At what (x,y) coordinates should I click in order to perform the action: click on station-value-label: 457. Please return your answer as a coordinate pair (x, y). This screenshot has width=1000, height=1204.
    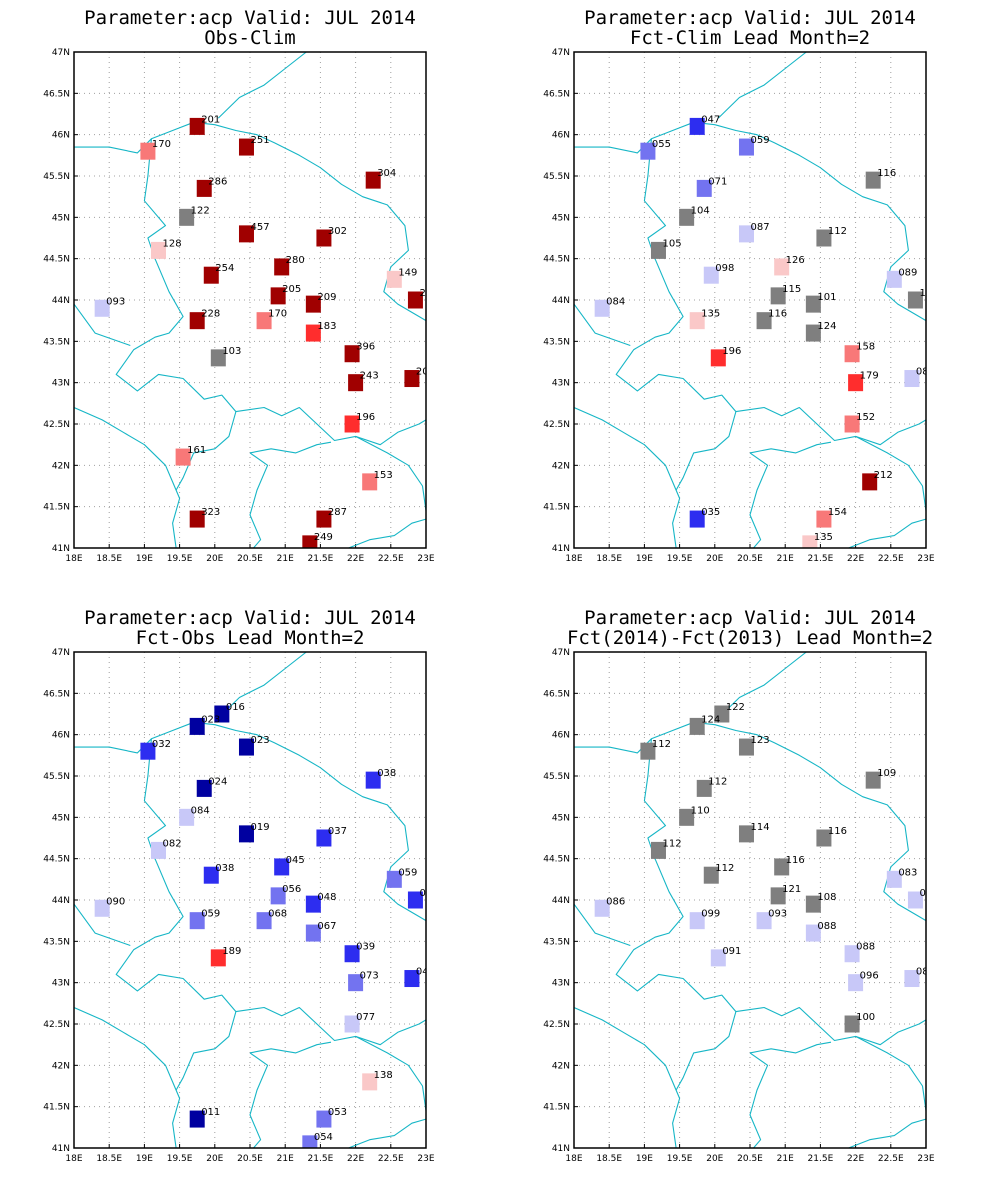
    Looking at the image, I should click on (259, 227).